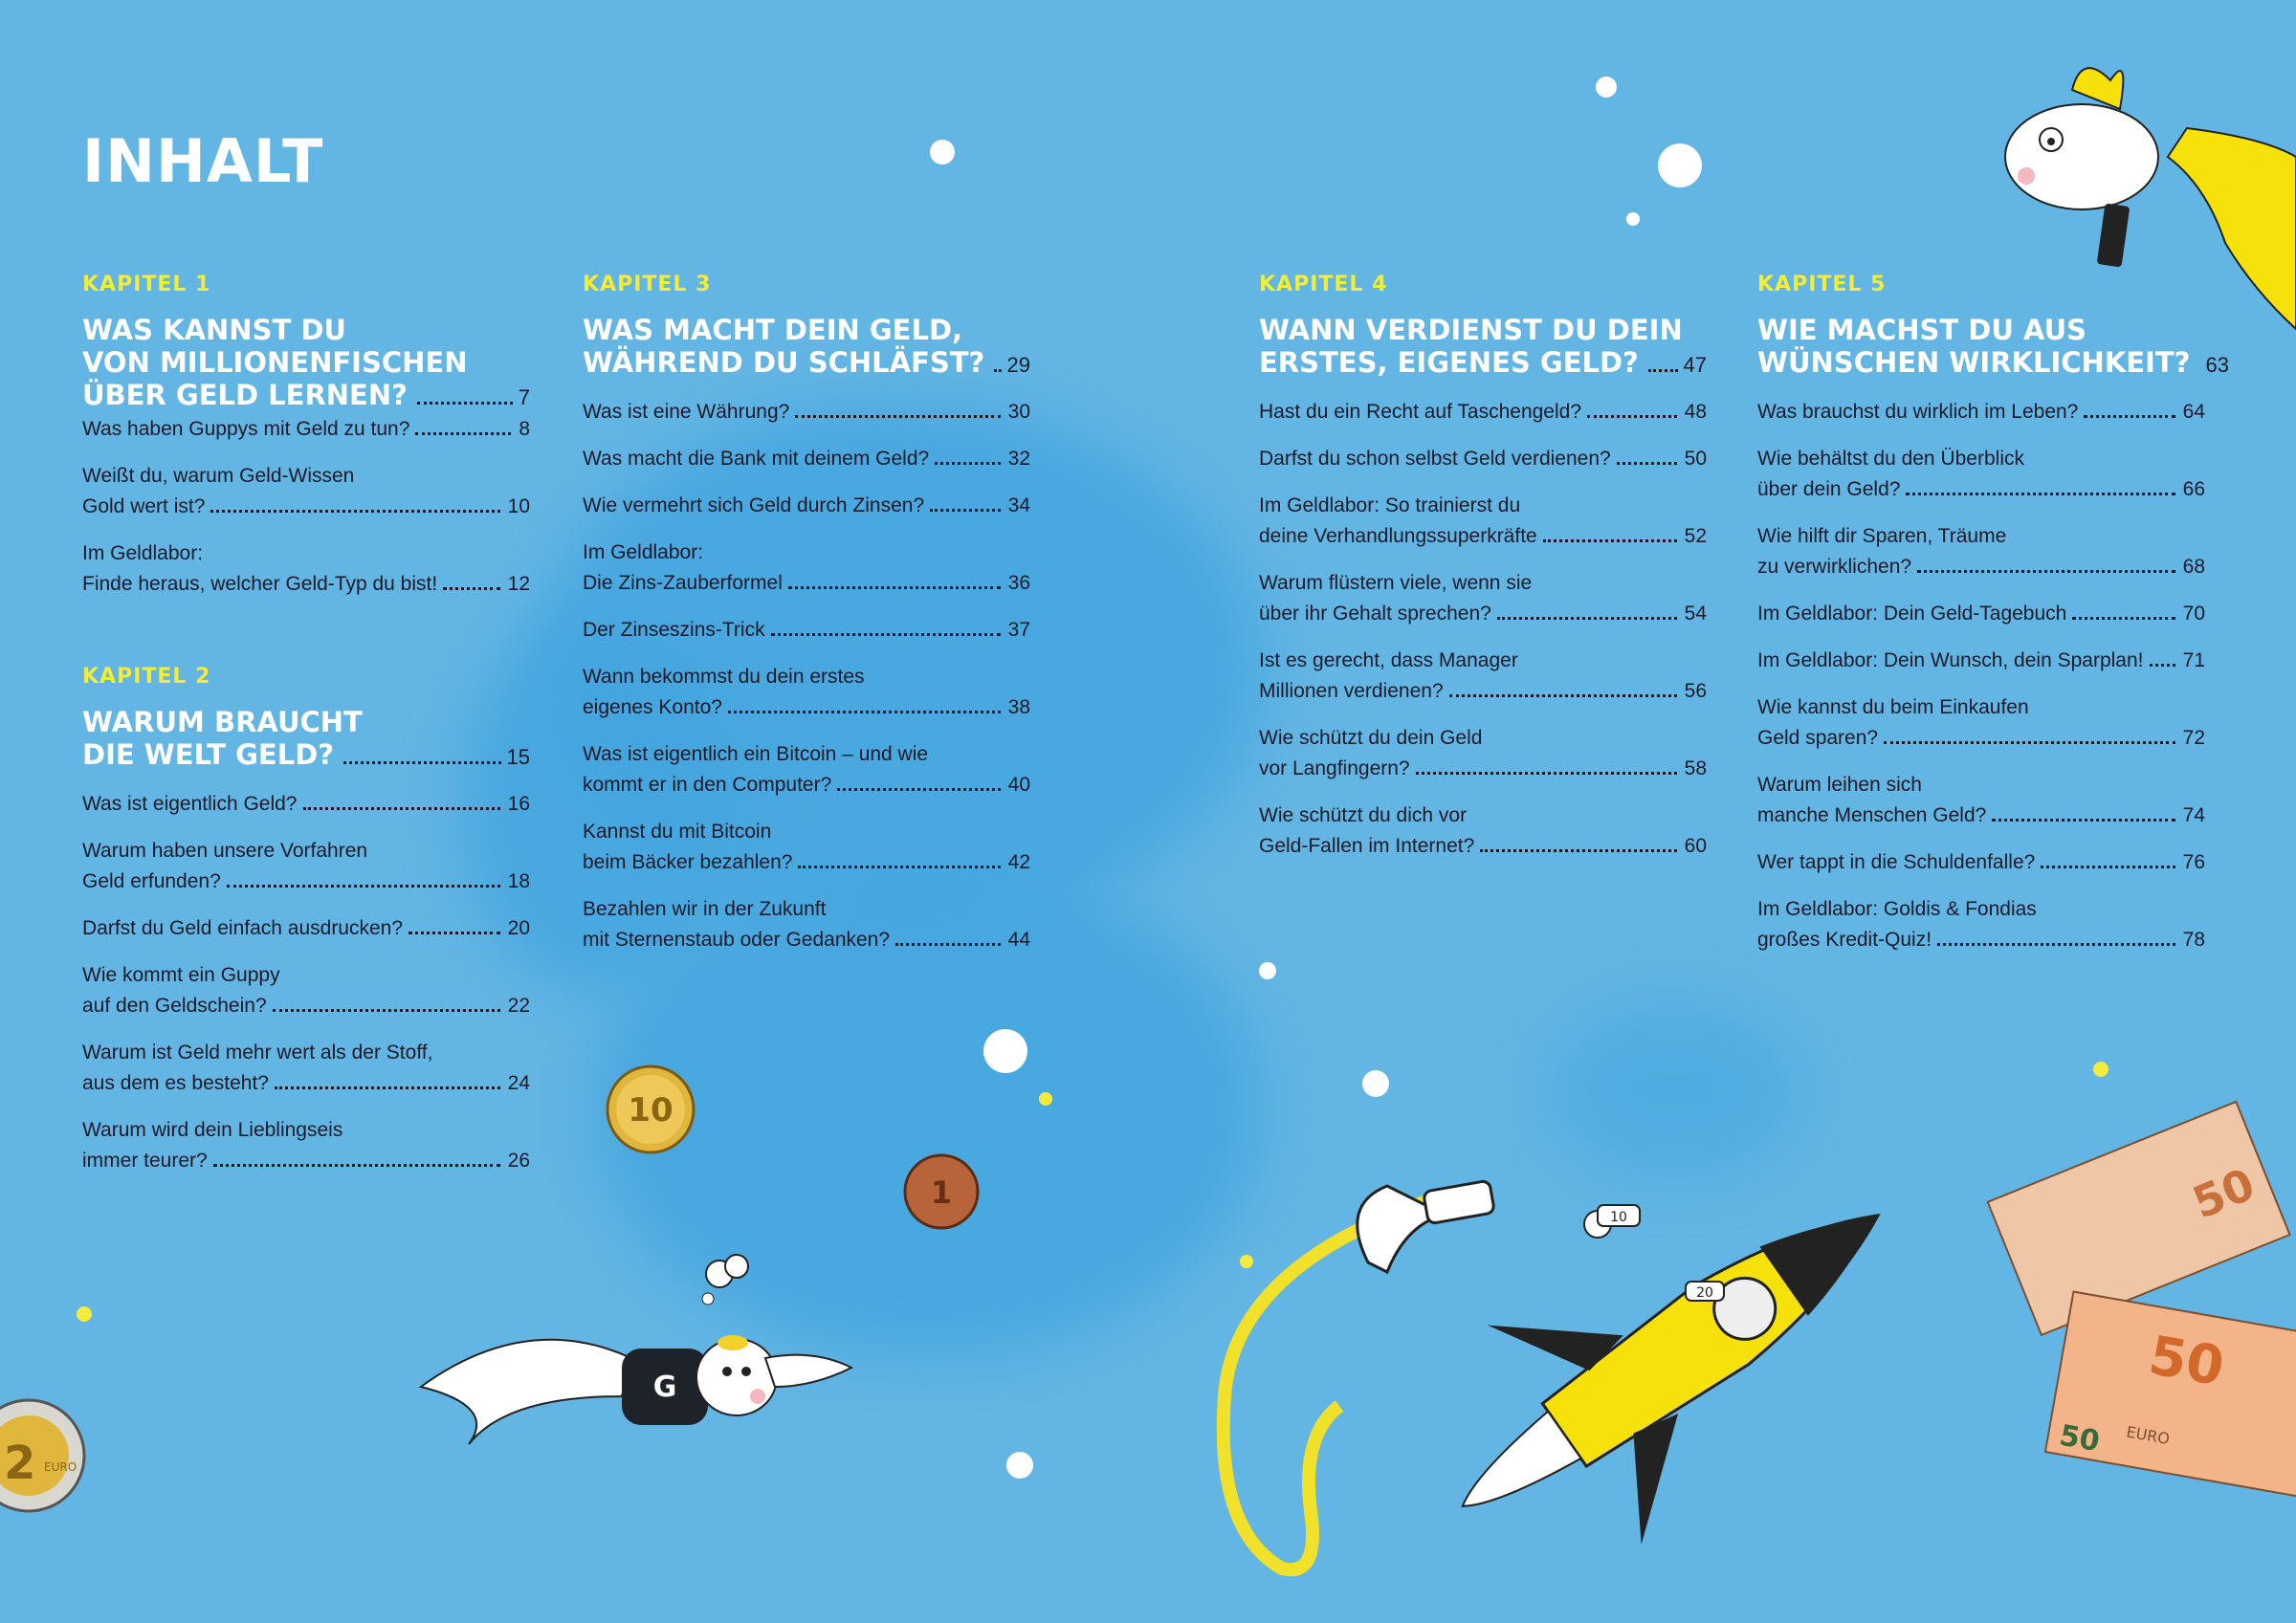  Describe the element at coordinates (1897, 909) in the screenshot. I see `toc-entry-line: Im Geldlabor: Goldis & Fondias` at that location.